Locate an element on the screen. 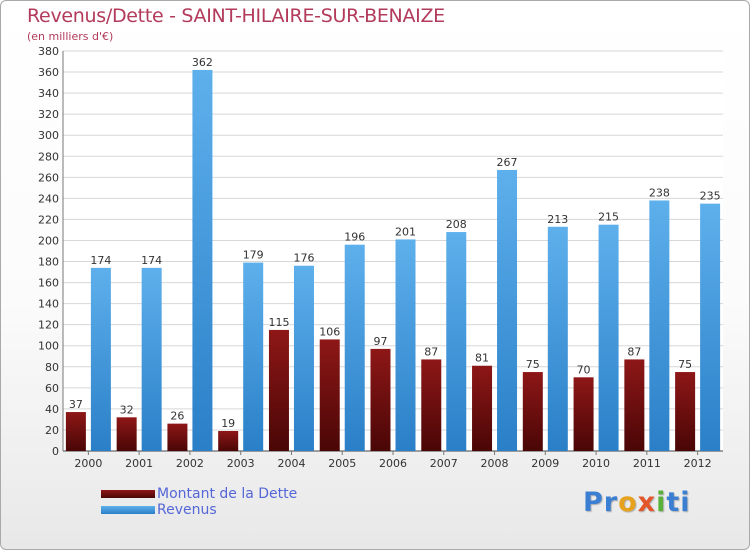 The height and width of the screenshot is (550, 750). x-tick-label: 2000 is located at coordinates (88, 463).